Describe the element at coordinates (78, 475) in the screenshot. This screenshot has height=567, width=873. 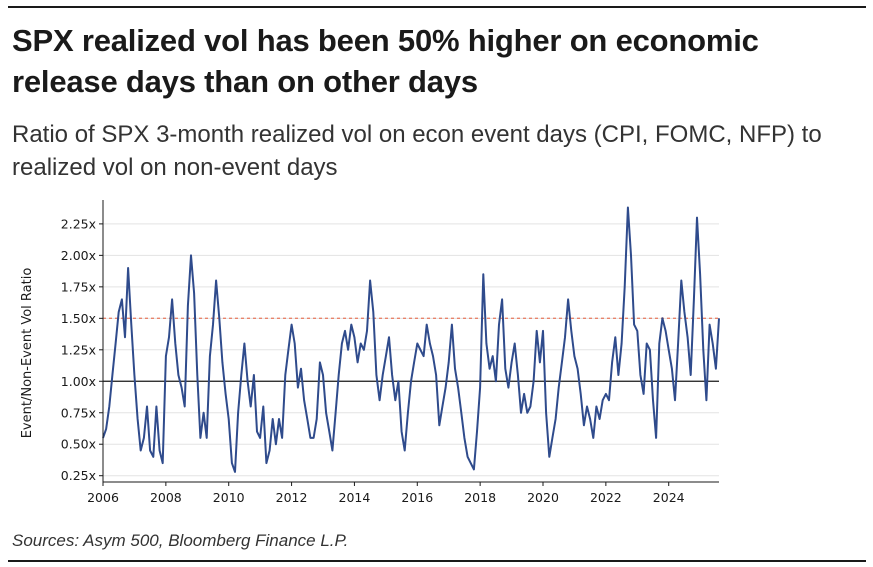
I see `y-tick-label: 0.25x` at that location.